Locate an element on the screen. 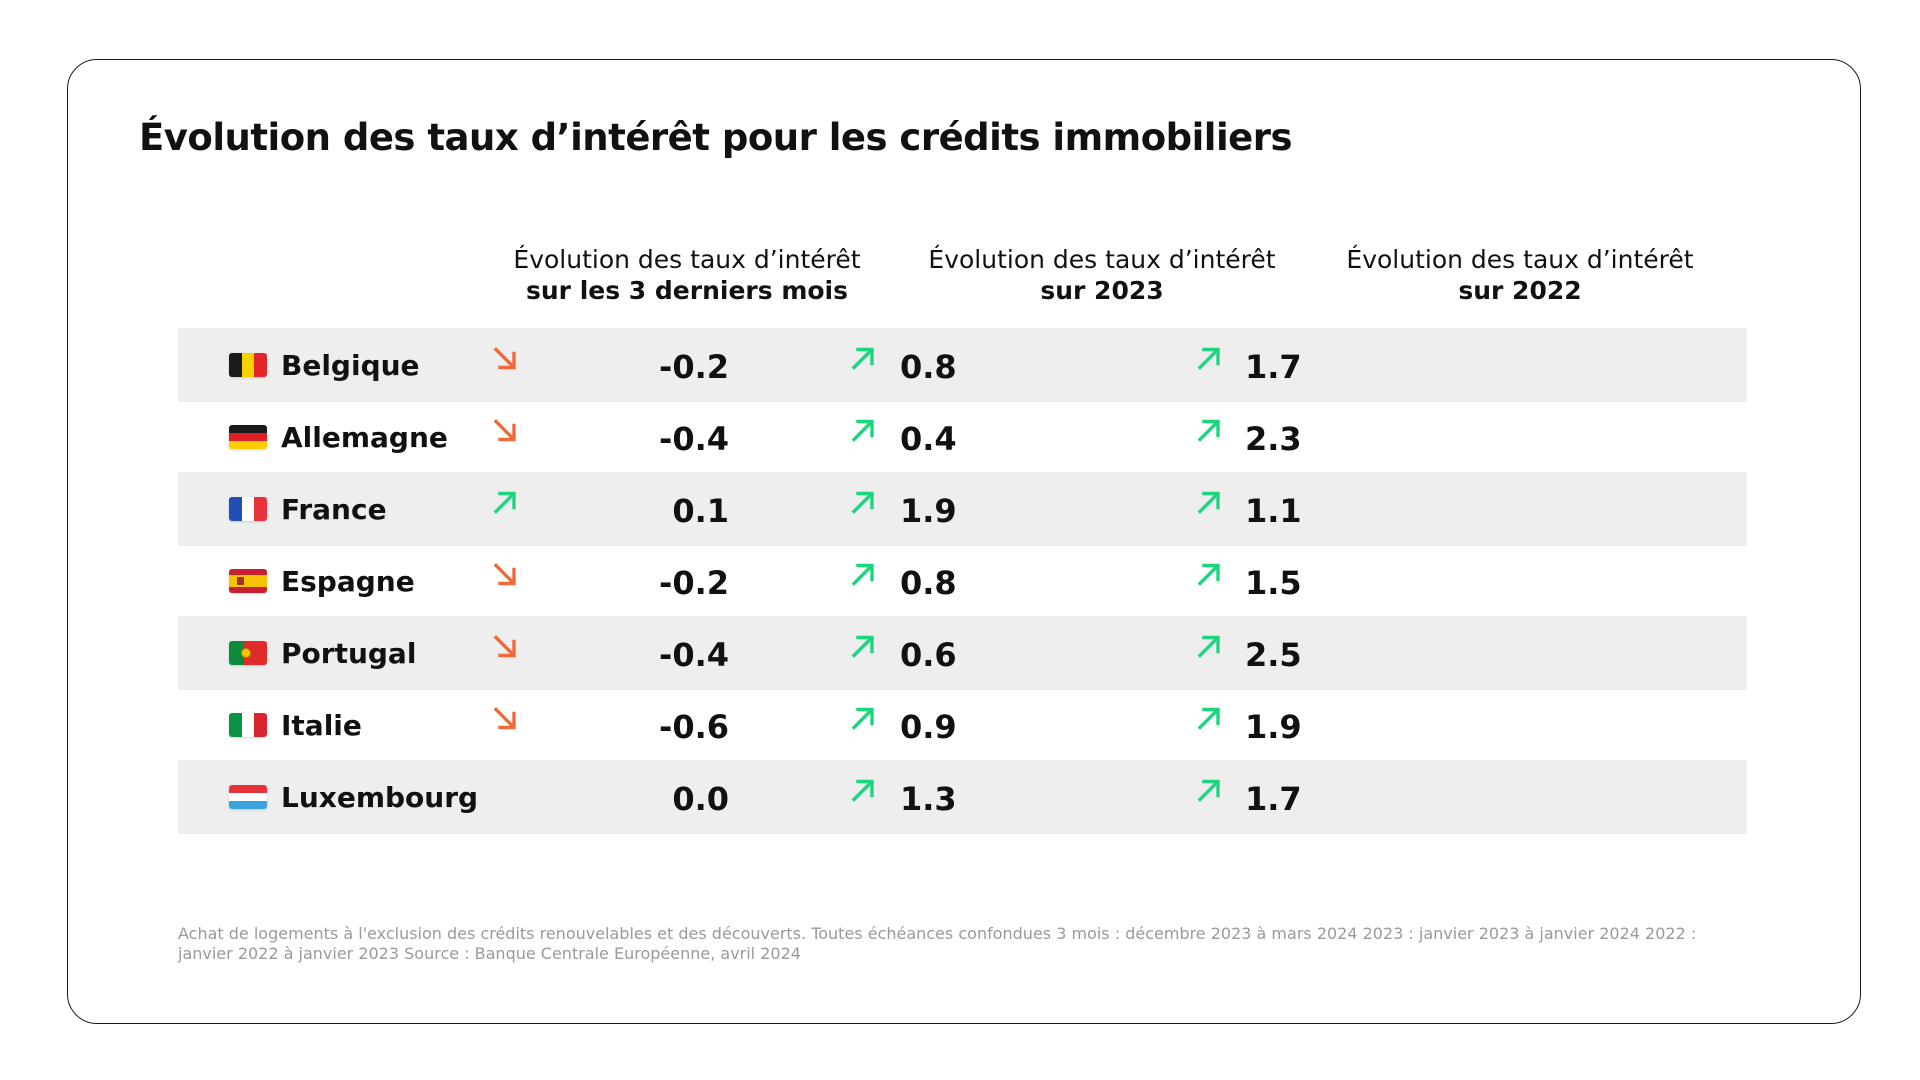  country-name: Allemagne is located at coordinates (364, 437).